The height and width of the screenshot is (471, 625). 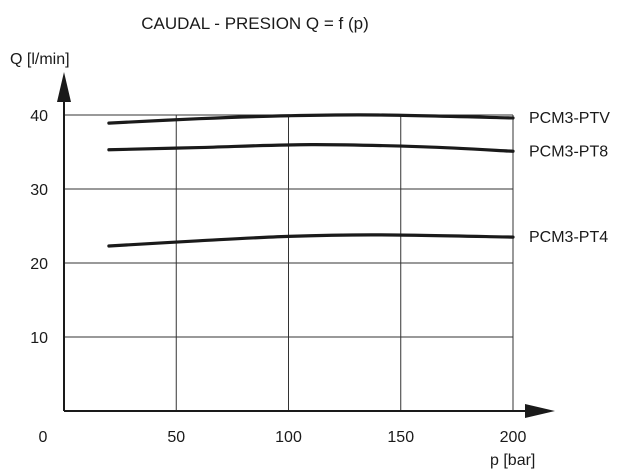 I want to click on x-tick-label: 150, so click(x=400, y=437).